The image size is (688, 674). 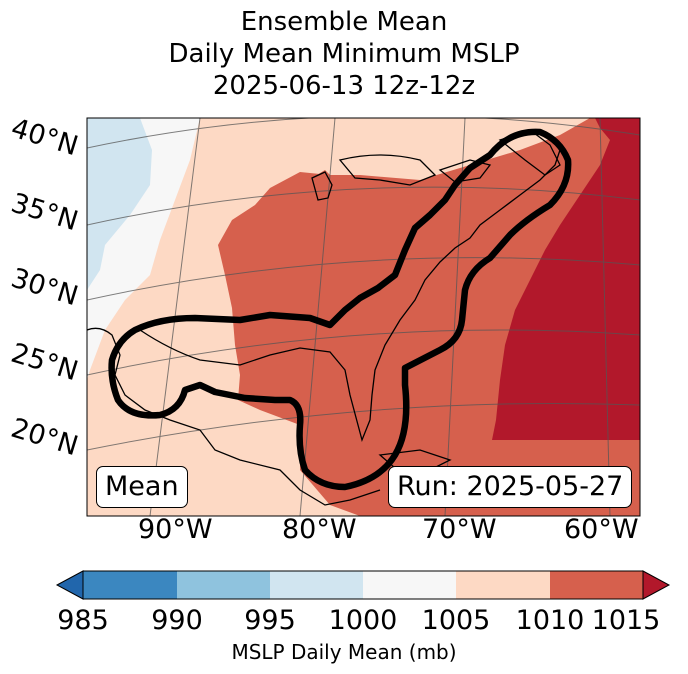 I want to click on colorbar-tick-990: 990, so click(x=177, y=620).